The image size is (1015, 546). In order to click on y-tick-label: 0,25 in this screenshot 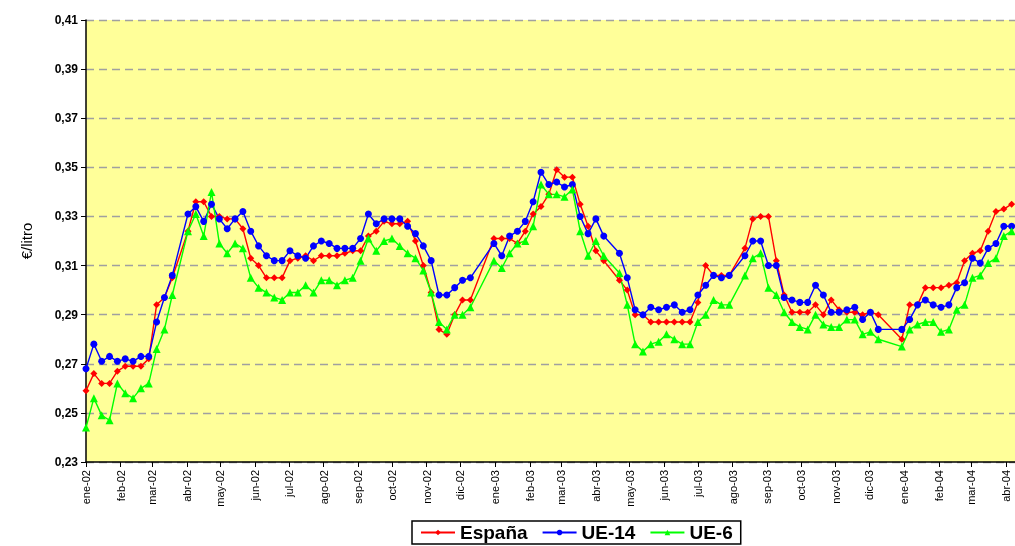, I will do `click(66, 412)`.